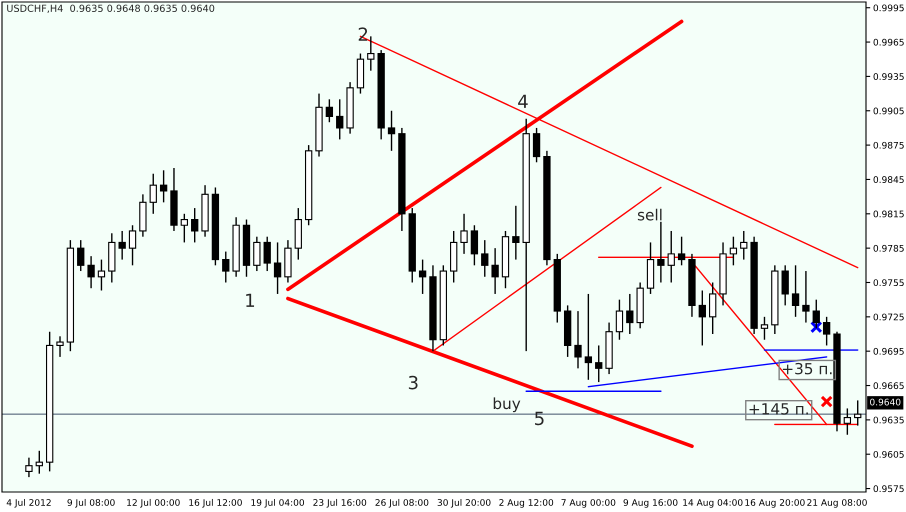  Describe the element at coordinates (401, 503) in the screenshot. I see `x-tick-label: 26 Jul 08:00` at that location.